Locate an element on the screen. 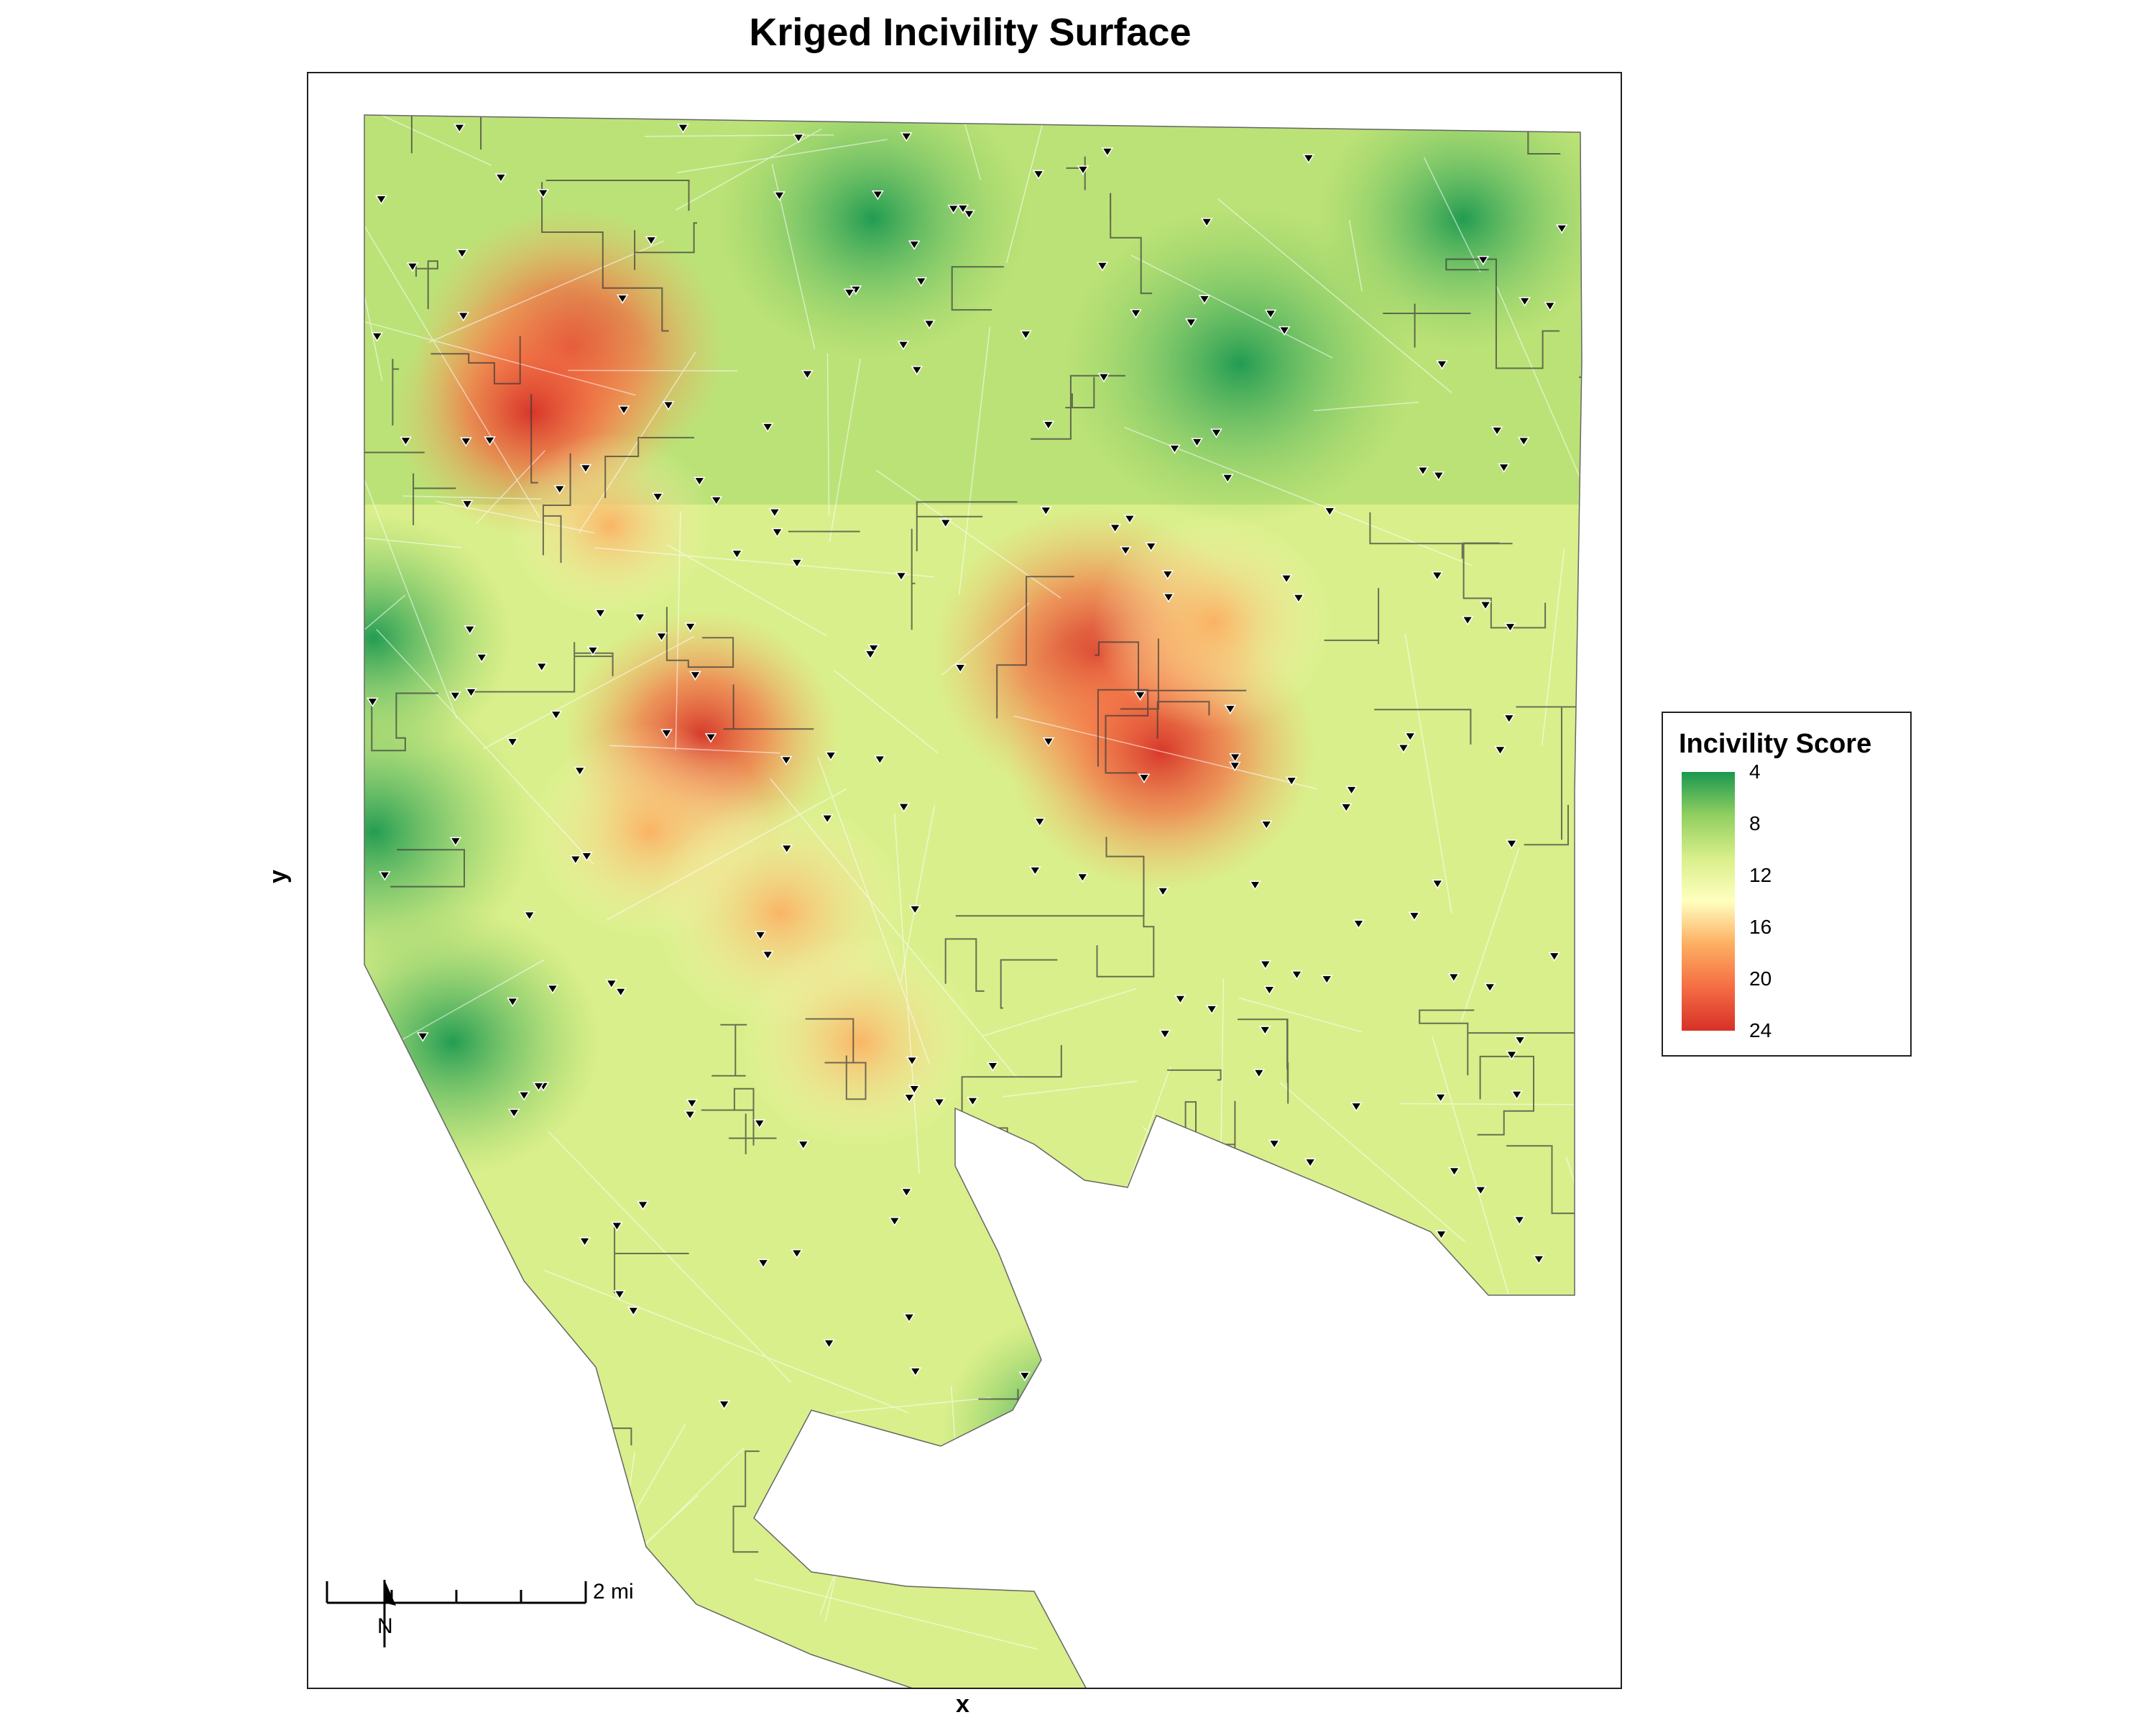  legend-tick-label: 20 is located at coordinates (1760, 978).